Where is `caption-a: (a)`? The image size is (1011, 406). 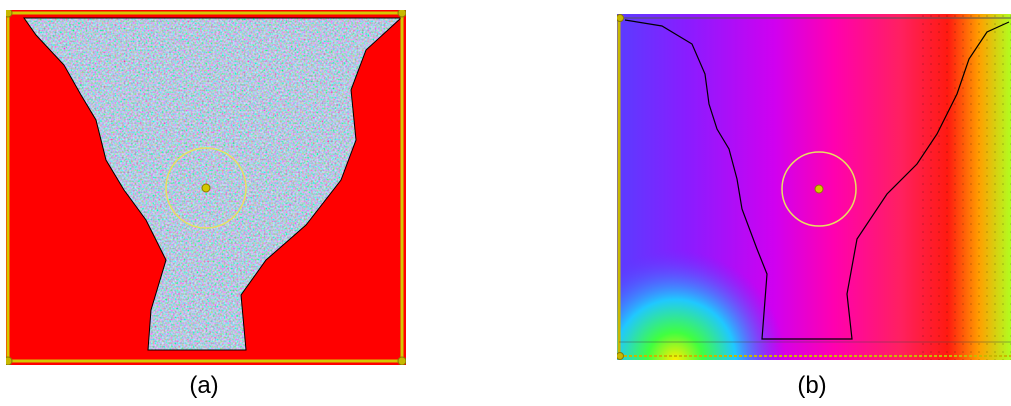
caption-a: (a) is located at coordinates (204, 385).